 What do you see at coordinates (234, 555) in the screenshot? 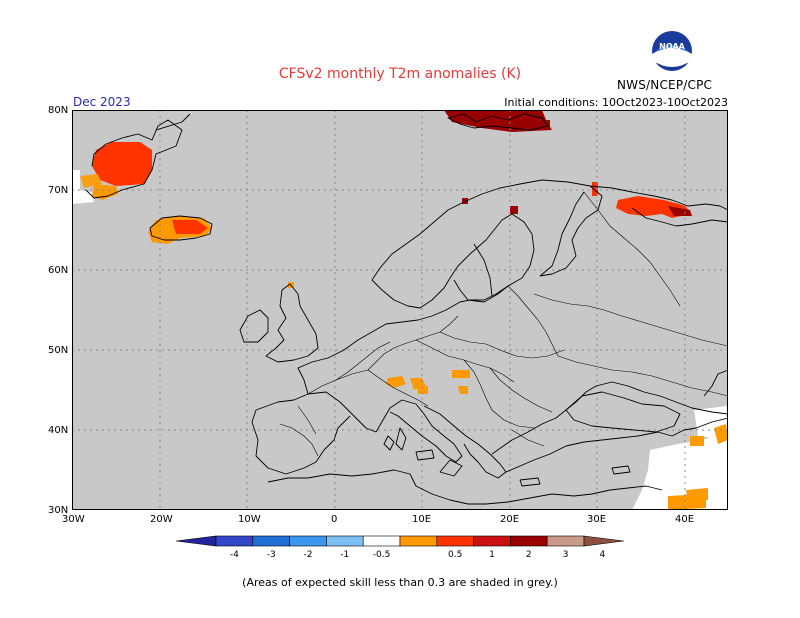
I see `colorbar-tick-label: -4` at bounding box center [234, 555].